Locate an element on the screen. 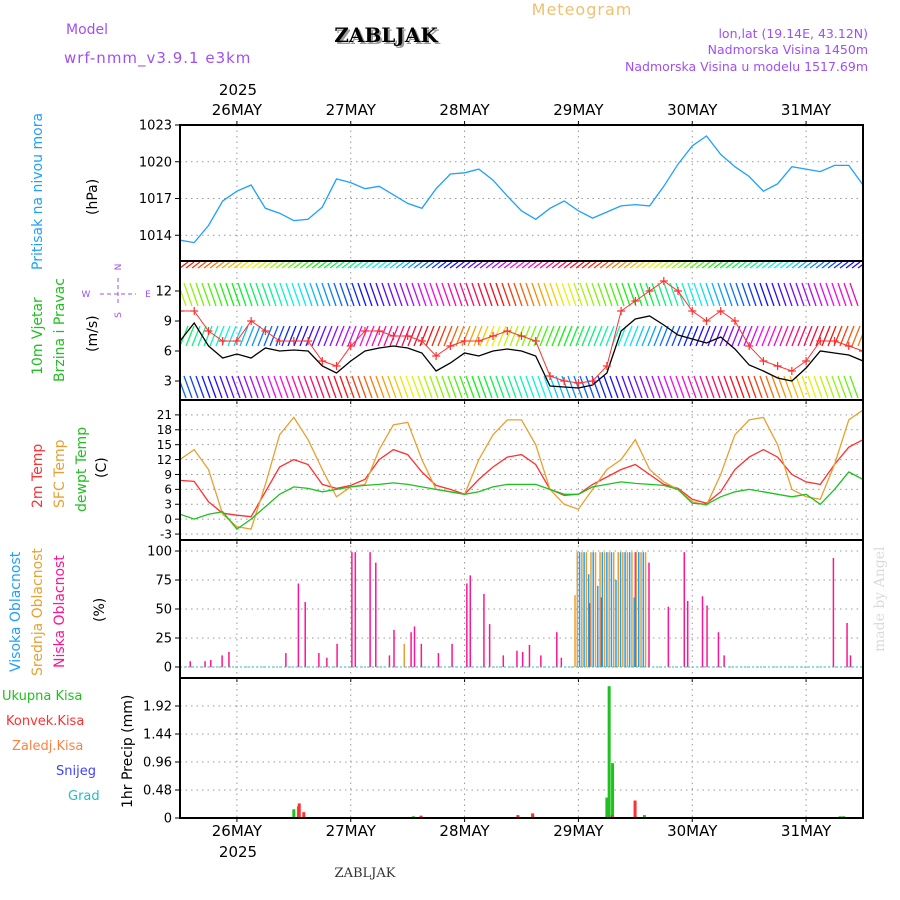  plot-area is located at coordinates (521, 610).